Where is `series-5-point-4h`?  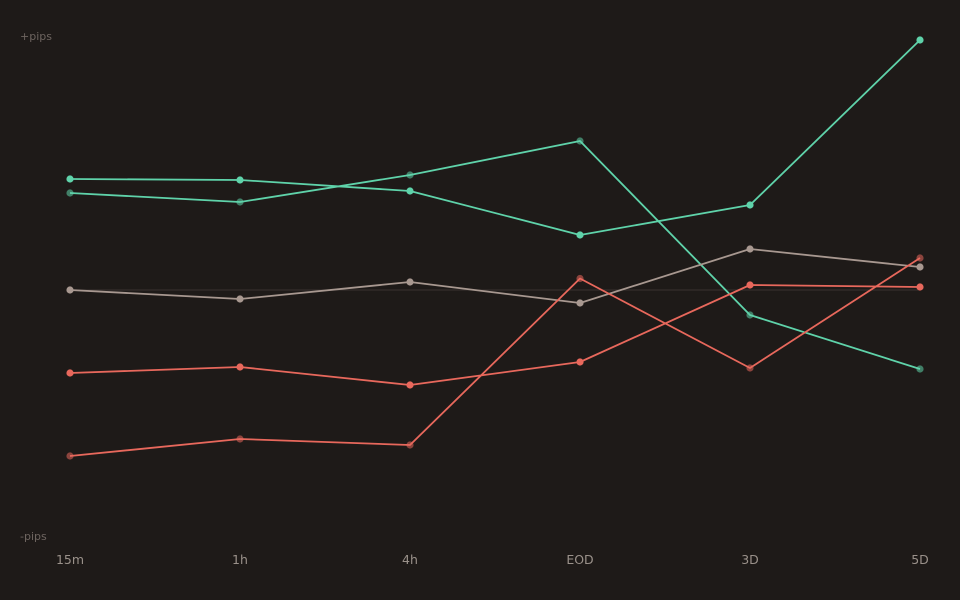 series-5-point-4h is located at coordinates (410, 445).